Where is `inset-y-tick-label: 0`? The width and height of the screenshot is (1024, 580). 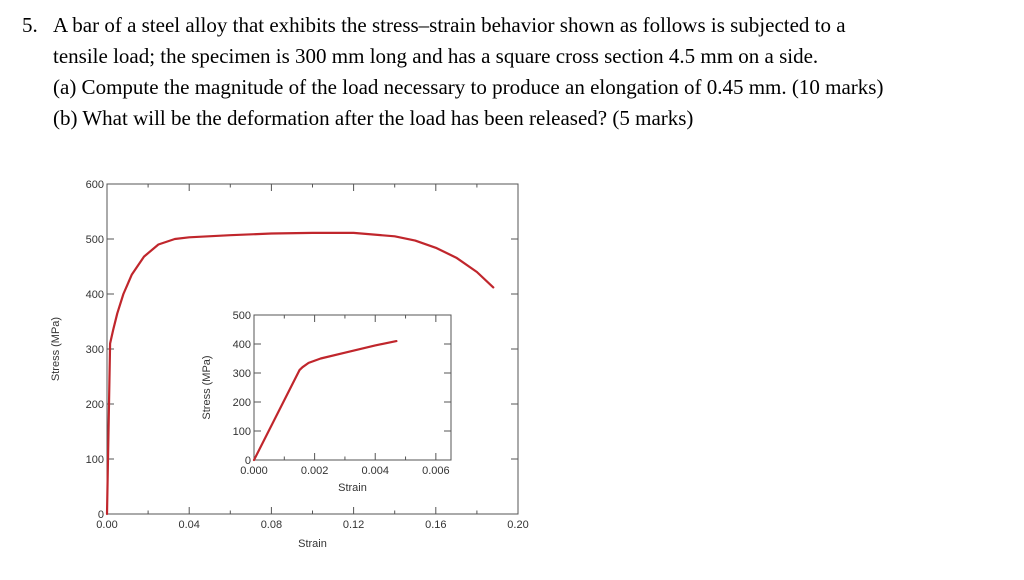
inset-y-tick-label: 0 is located at coordinates (248, 461).